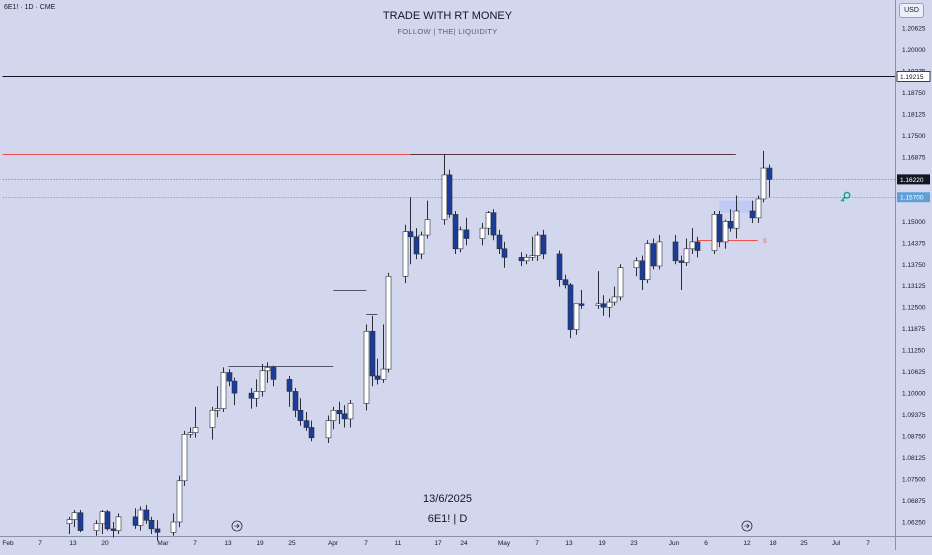 The width and height of the screenshot is (932, 555). I want to click on price-tick-label: 1.17500, so click(914, 136).